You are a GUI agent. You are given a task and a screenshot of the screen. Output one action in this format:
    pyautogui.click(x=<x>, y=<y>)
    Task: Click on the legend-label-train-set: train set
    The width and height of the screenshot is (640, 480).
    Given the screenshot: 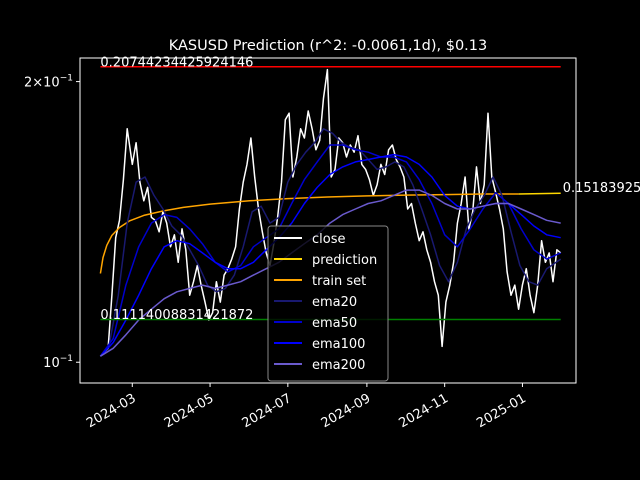 What is the action you would take?
    pyautogui.click(x=339, y=281)
    